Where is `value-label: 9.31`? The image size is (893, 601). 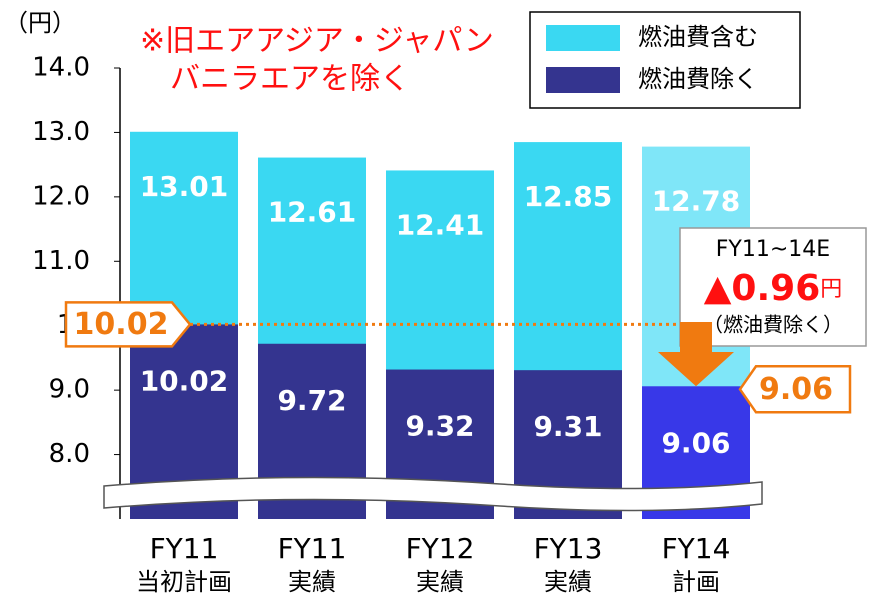 value-label: 9.31 is located at coordinates (567, 426).